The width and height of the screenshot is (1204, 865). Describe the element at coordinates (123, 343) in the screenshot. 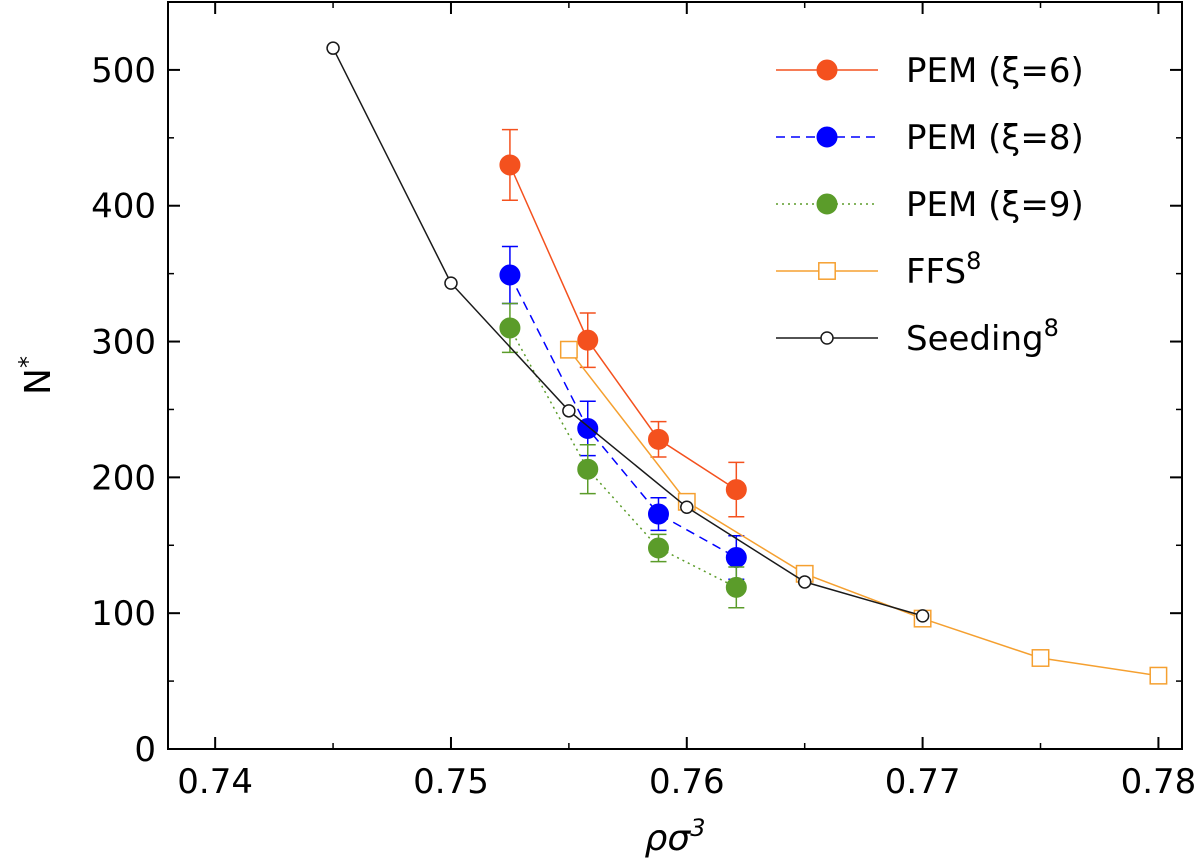

I see `y-tick-label: 300` at that location.